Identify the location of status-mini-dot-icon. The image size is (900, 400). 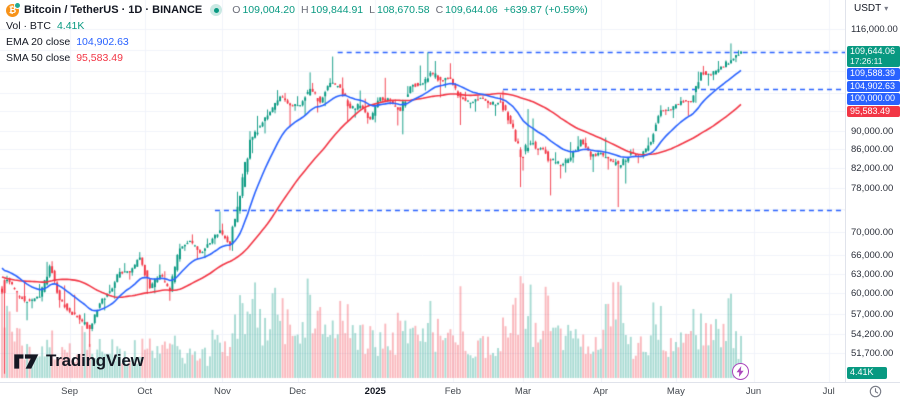
(17, 5).